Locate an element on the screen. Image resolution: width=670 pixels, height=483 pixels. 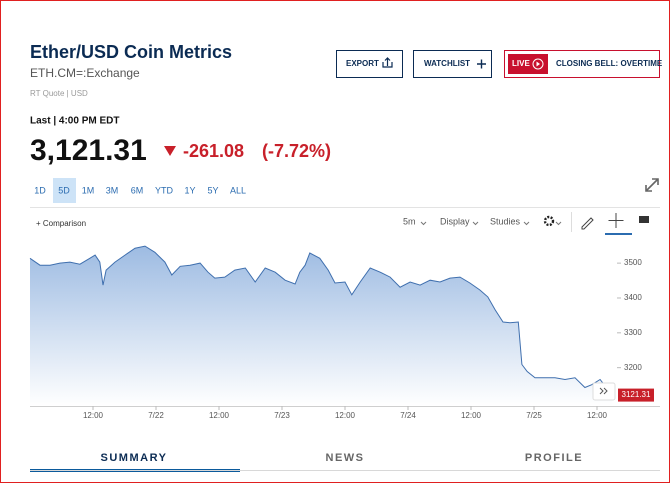
play-triangle is located at coordinates (538, 64).